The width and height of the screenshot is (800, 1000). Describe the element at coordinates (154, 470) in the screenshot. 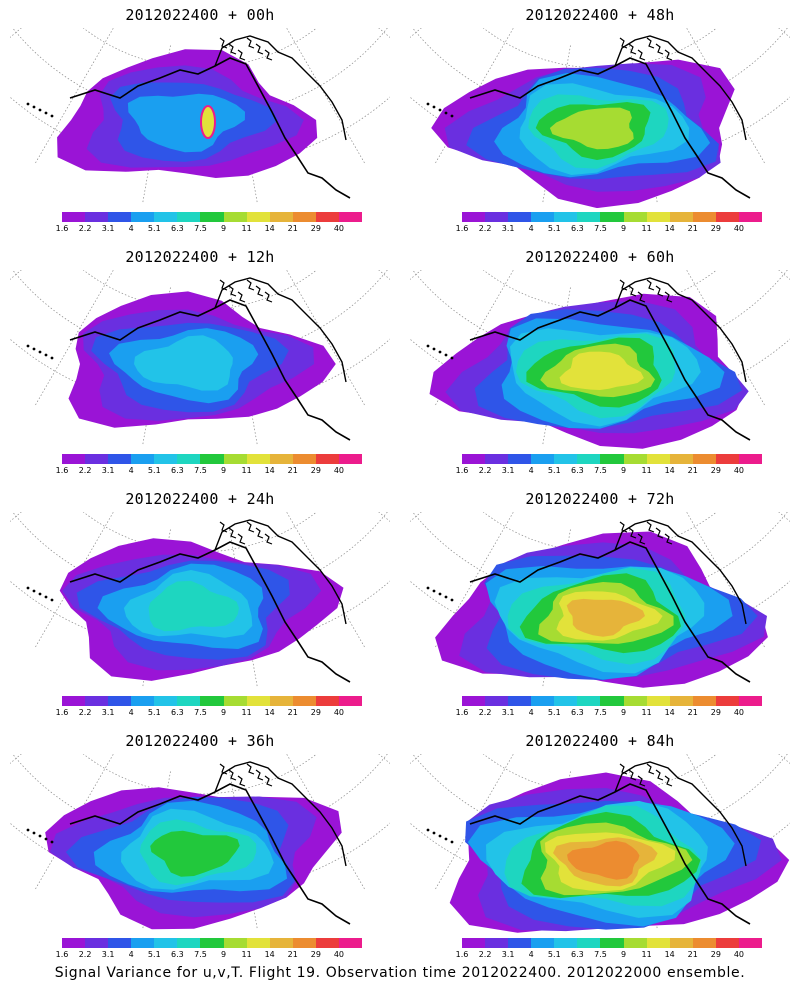

I see `colorbar-label: 5.1` at that location.